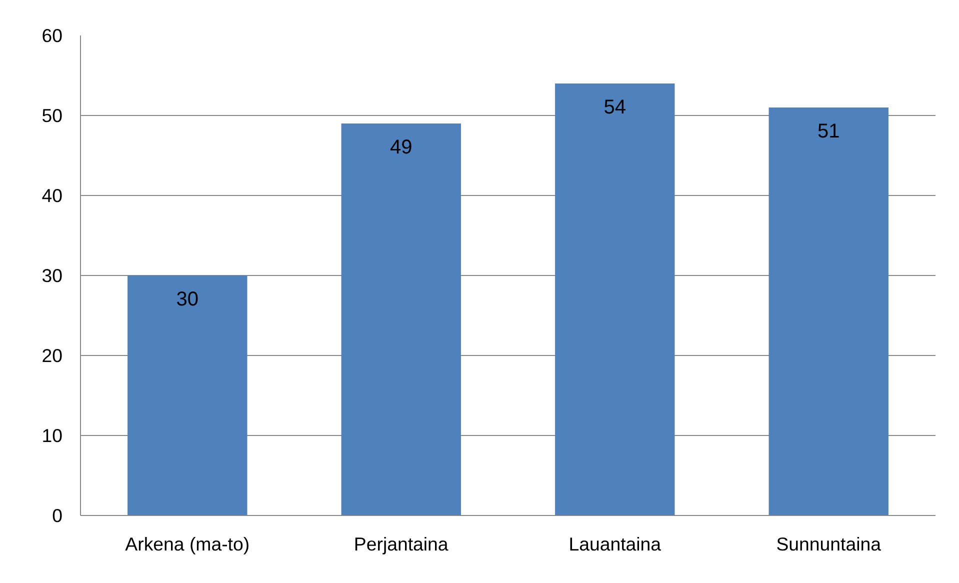  I want to click on x-tick-label: Lauantaina, so click(615, 544).